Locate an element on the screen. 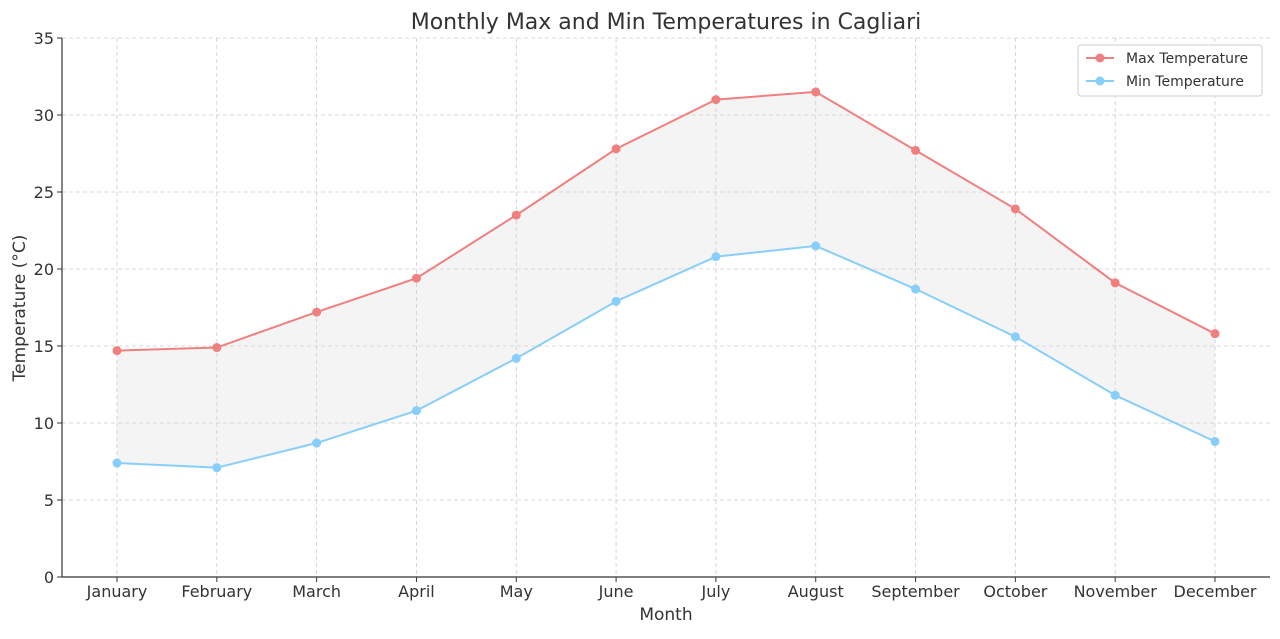 This screenshot has height=639, width=1280. x-tick-label: January is located at coordinates (117, 591).